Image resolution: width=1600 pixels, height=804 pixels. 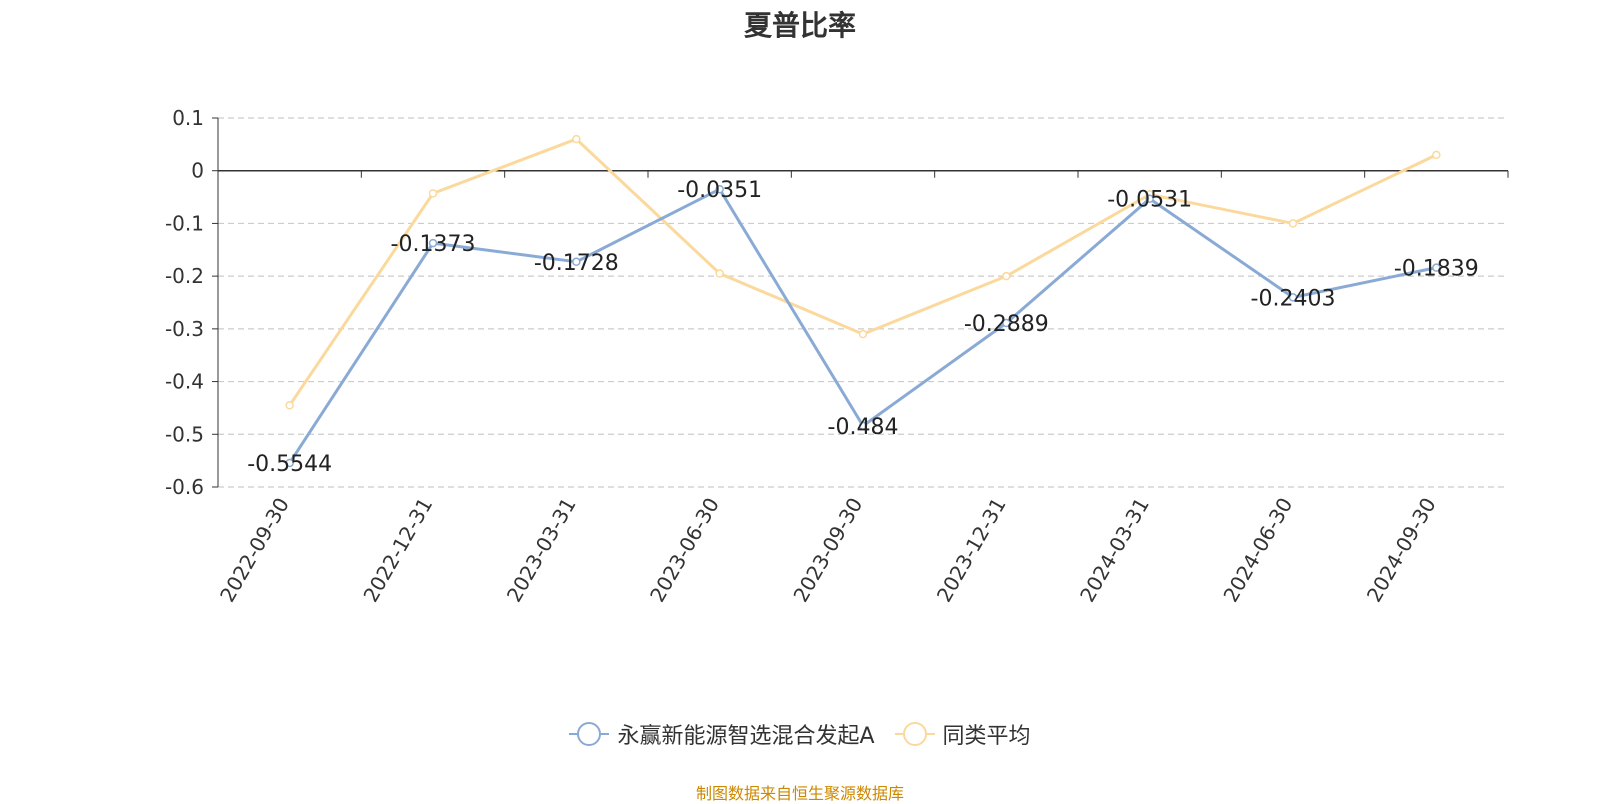 I want to click on data-label: -0.1728, so click(x=576, y=263).